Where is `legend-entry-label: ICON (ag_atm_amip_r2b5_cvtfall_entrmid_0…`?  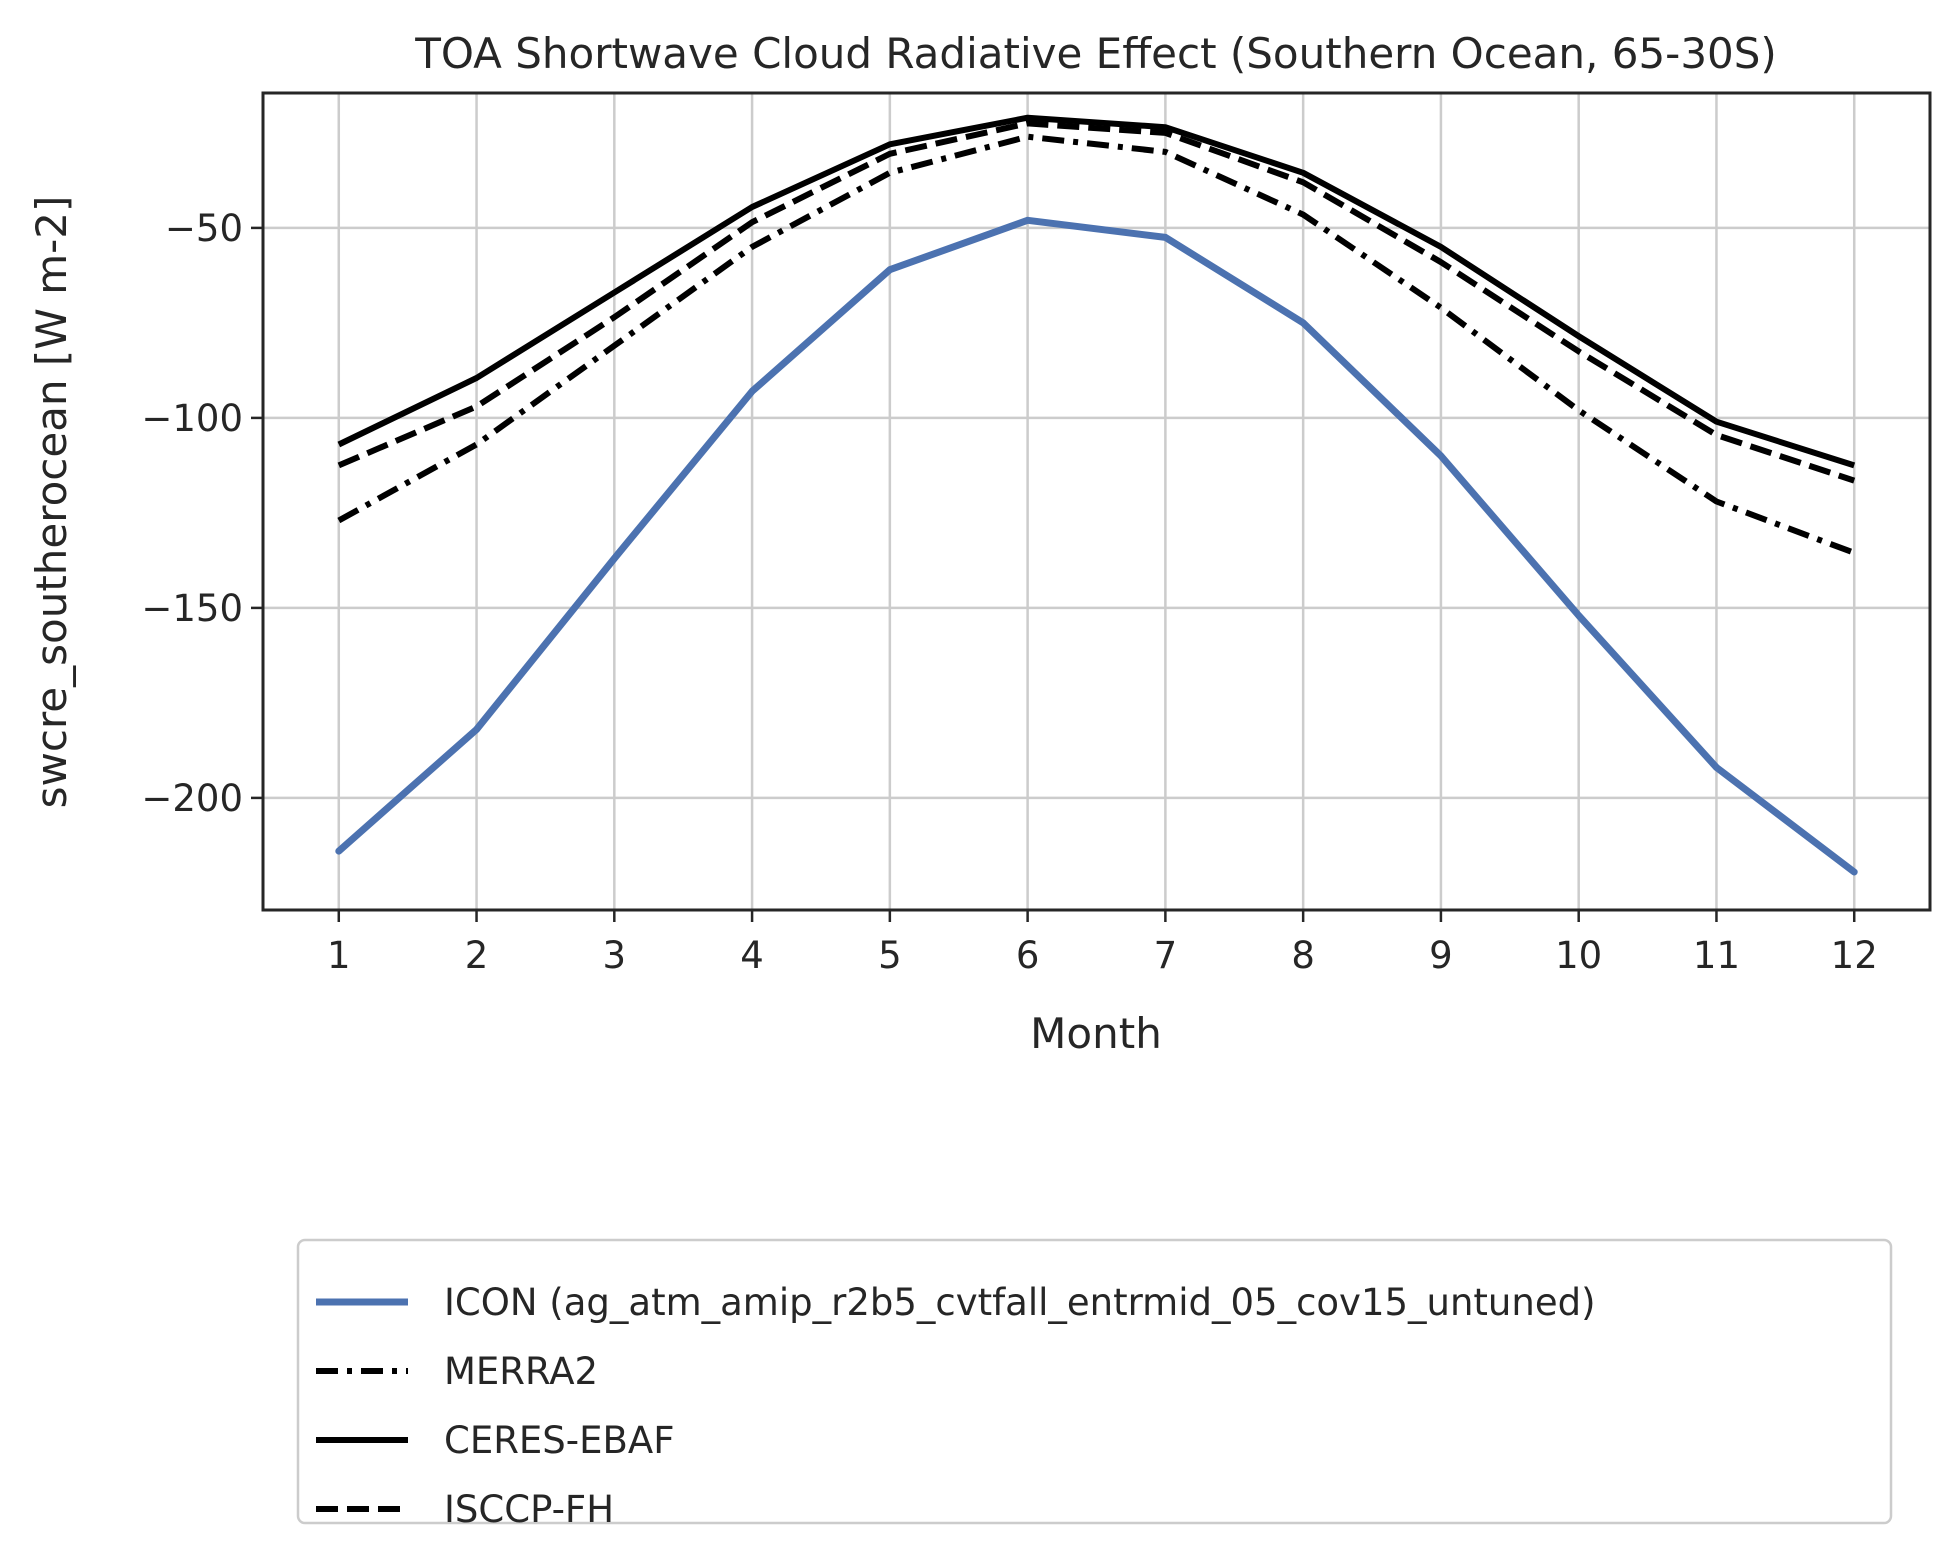 legend-entry-label: ICON (ag_atm_amip_r2b5_cvtfall_entrmid_0… is located at coordinates (1020, 1302).